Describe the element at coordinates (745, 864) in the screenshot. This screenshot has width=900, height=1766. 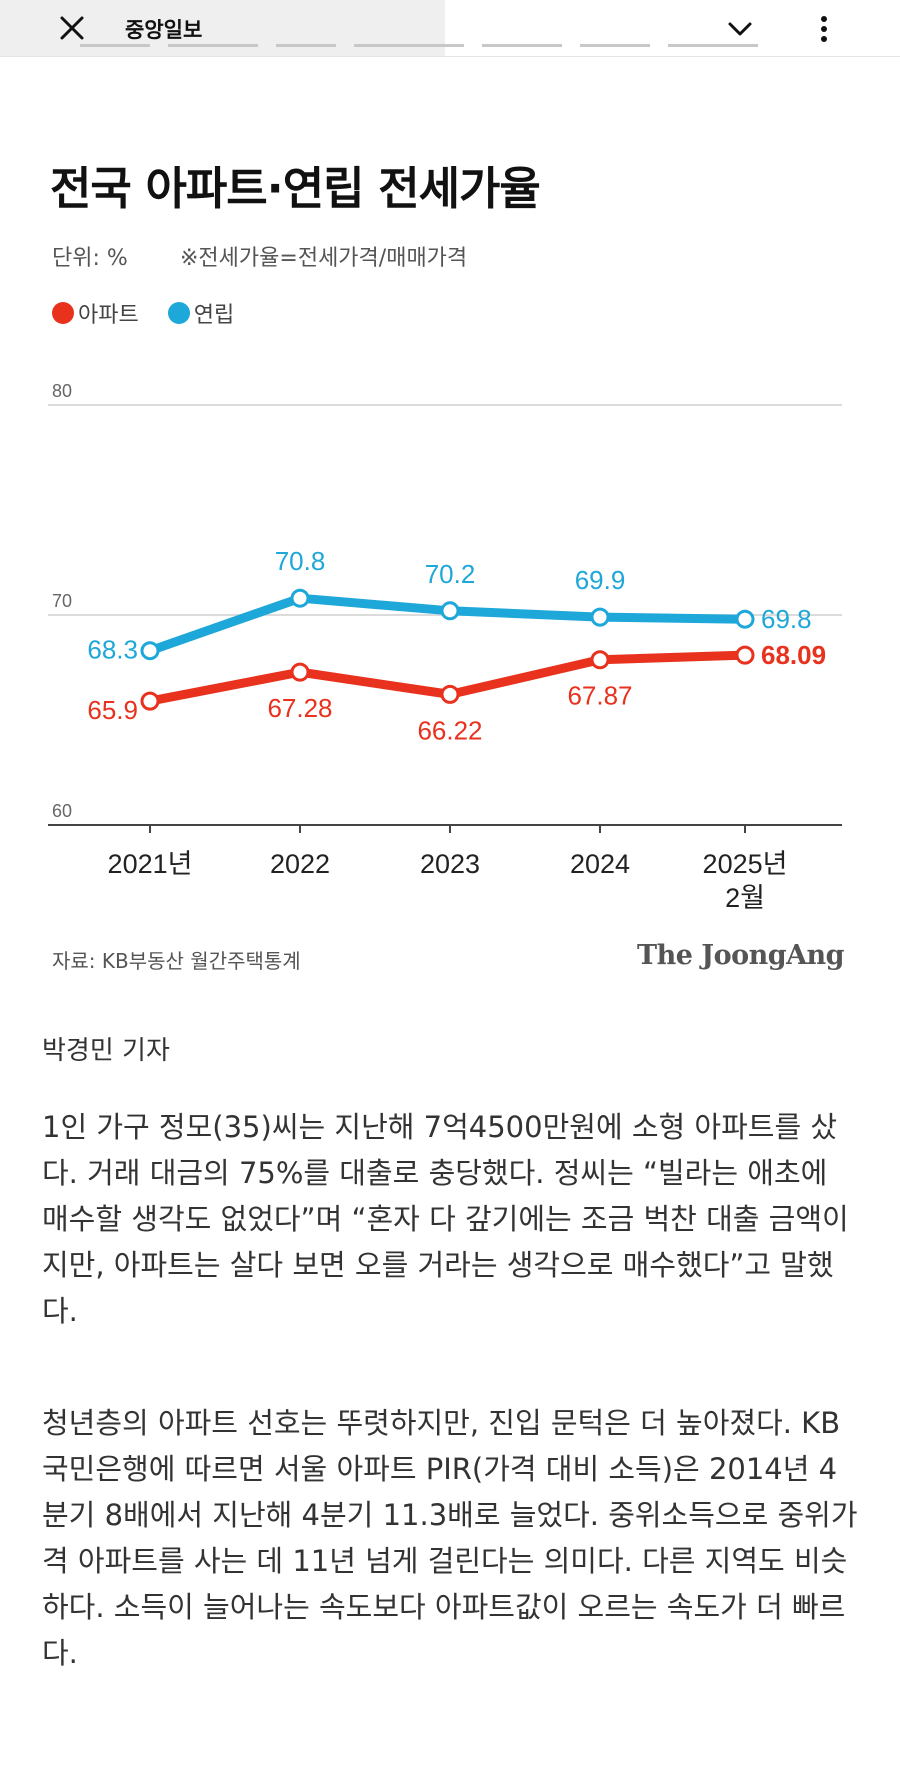
I see `x-tick-label: 2025년` at that location.